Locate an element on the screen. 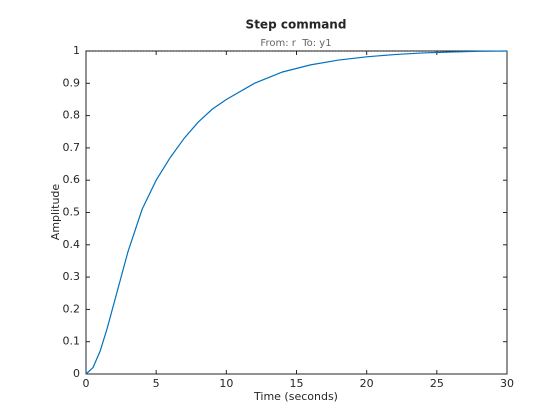 The width and height of the screenshot is (560, 420). y-tick-label: 0.7 is located at coordinates (72, 147).